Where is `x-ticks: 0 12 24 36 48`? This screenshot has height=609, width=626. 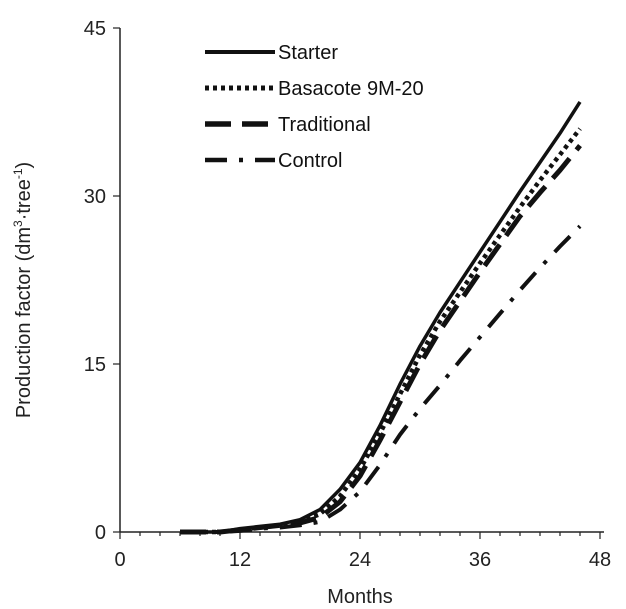
x-ticks: 0 12 24 36 48 is located at coordinates (362, 551).